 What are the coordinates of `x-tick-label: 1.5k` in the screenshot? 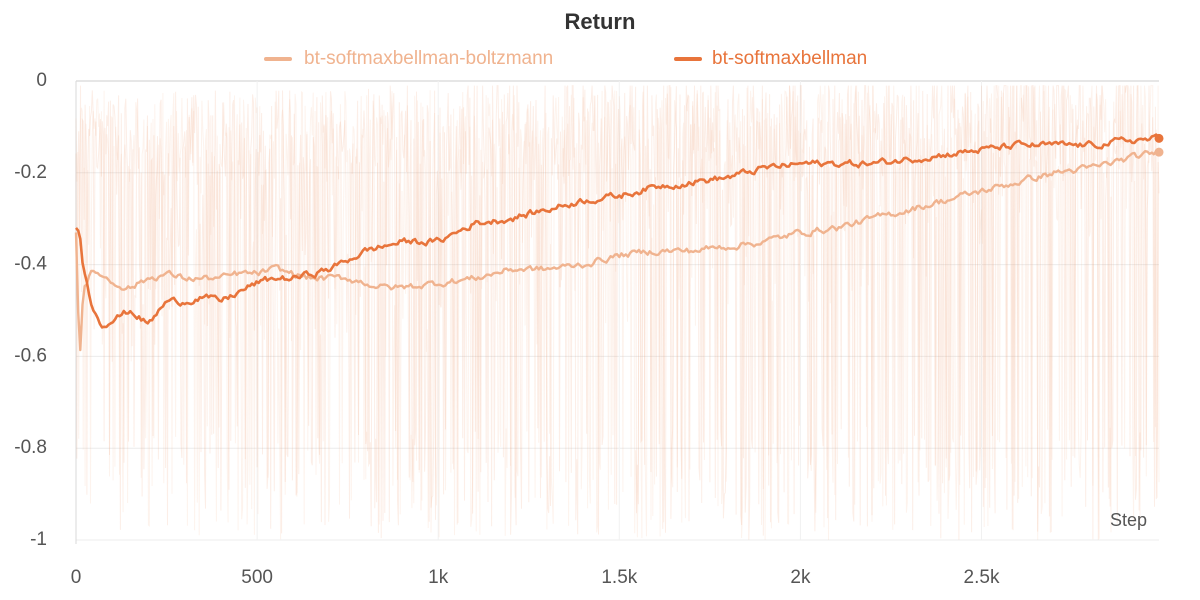 It's located at (619, 577).